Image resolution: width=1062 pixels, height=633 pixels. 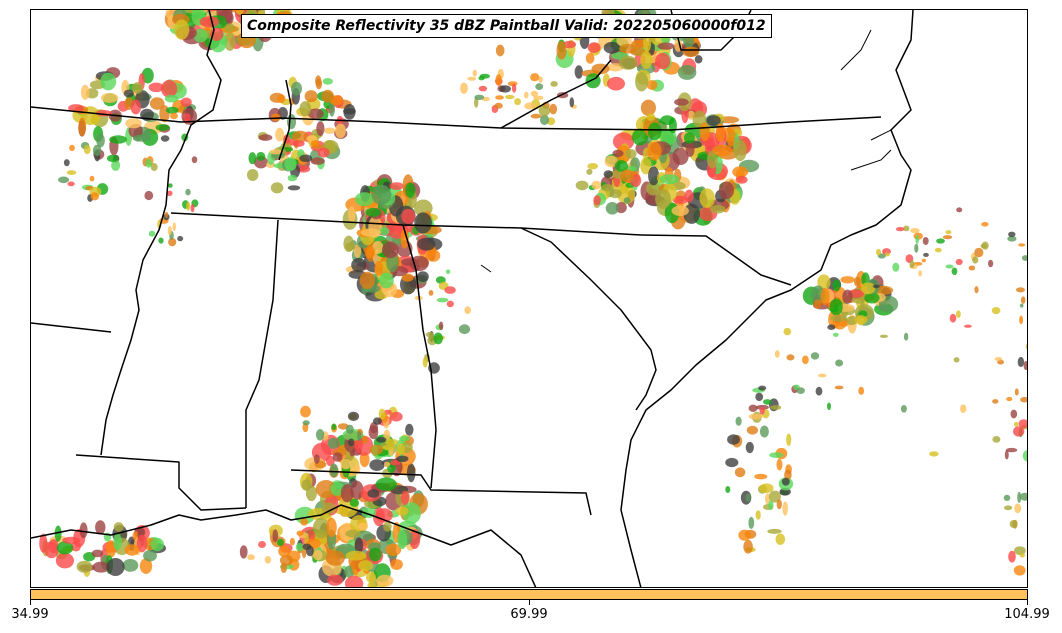 I want to click on va-border, so click(x=556, y=94).